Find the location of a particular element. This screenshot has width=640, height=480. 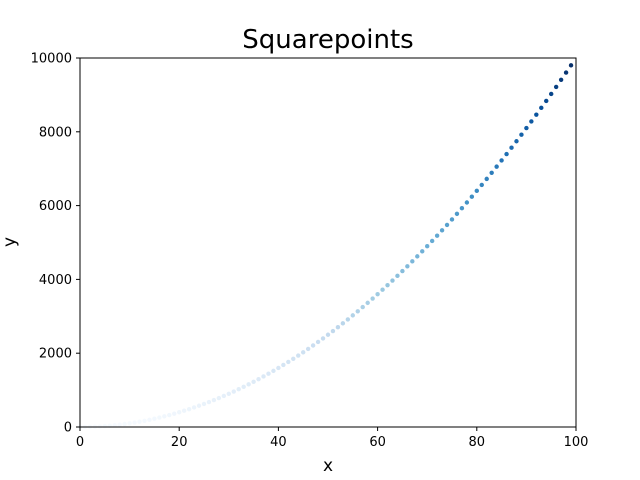

y-tick-label: 4000 is located at coordinates (55, 280).